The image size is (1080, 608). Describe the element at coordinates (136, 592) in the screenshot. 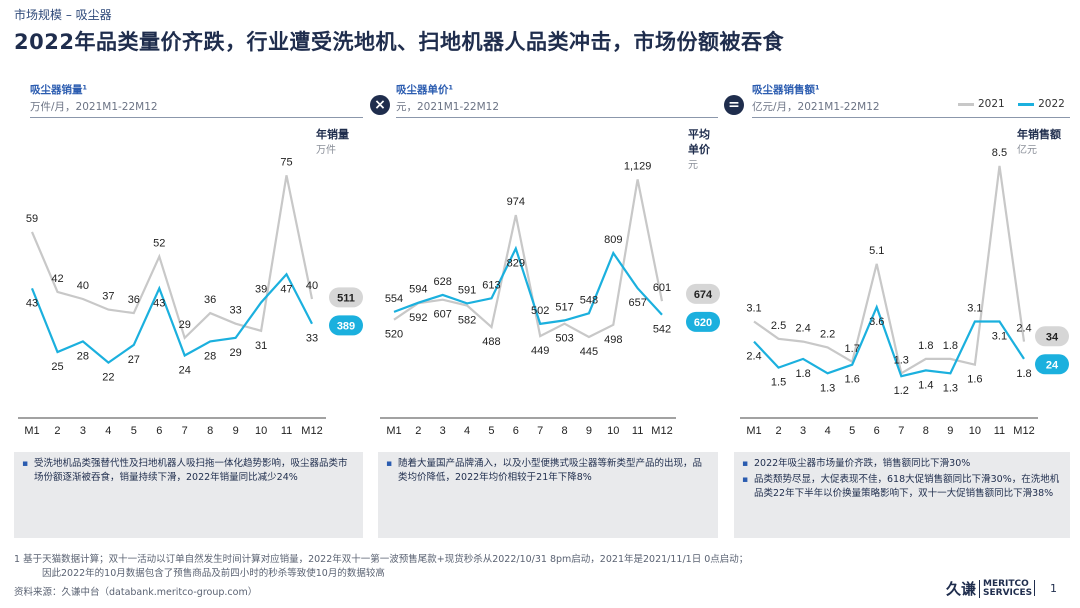

I see `source-note: 资料来源：久谦中台（databank.meritco-group.com）` at that location.